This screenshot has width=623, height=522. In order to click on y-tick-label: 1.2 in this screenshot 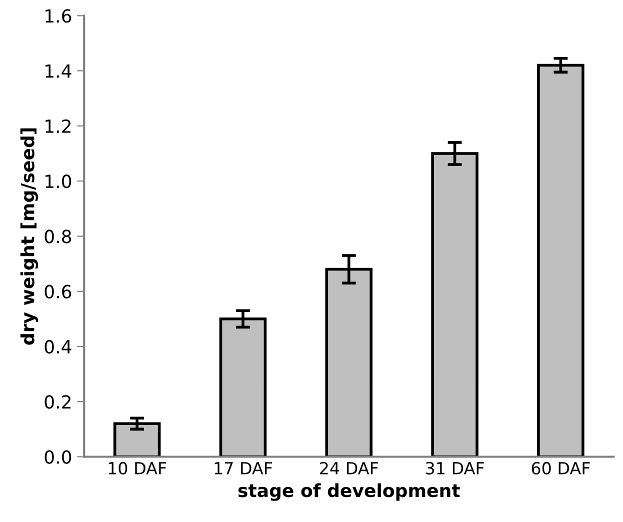, I will do `click(58, 126)`.